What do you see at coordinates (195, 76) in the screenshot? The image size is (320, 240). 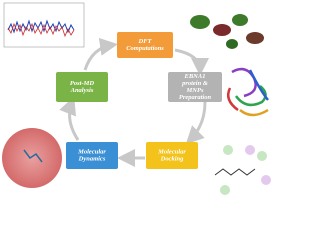 I see `box-label: EBNA1` at bounding box center [195, 76].